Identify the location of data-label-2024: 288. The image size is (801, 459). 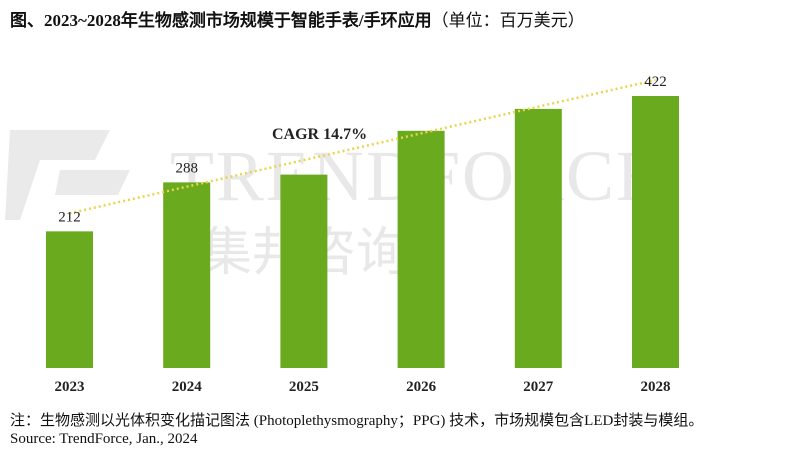
(186, 168).